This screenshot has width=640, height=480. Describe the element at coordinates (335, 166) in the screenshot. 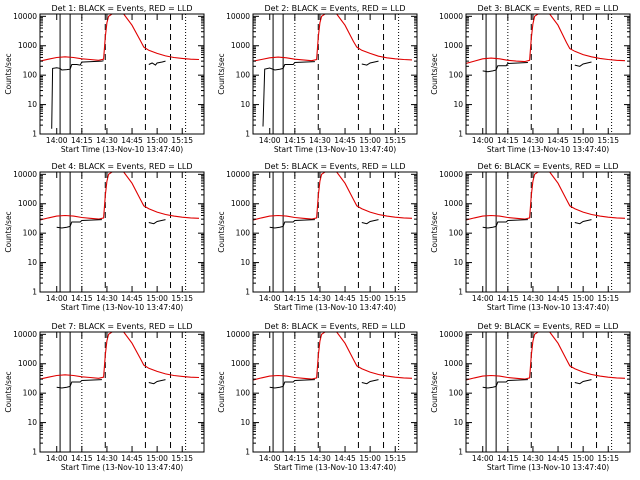

I see `panel-title: Det 5: BLACK = Events, RED = LLD` at that location.